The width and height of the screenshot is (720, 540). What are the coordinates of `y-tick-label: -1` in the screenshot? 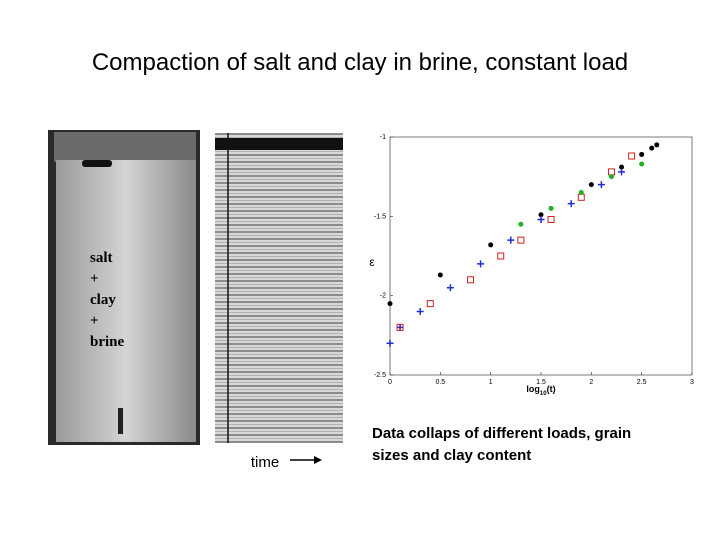 It's located at (383, 137).